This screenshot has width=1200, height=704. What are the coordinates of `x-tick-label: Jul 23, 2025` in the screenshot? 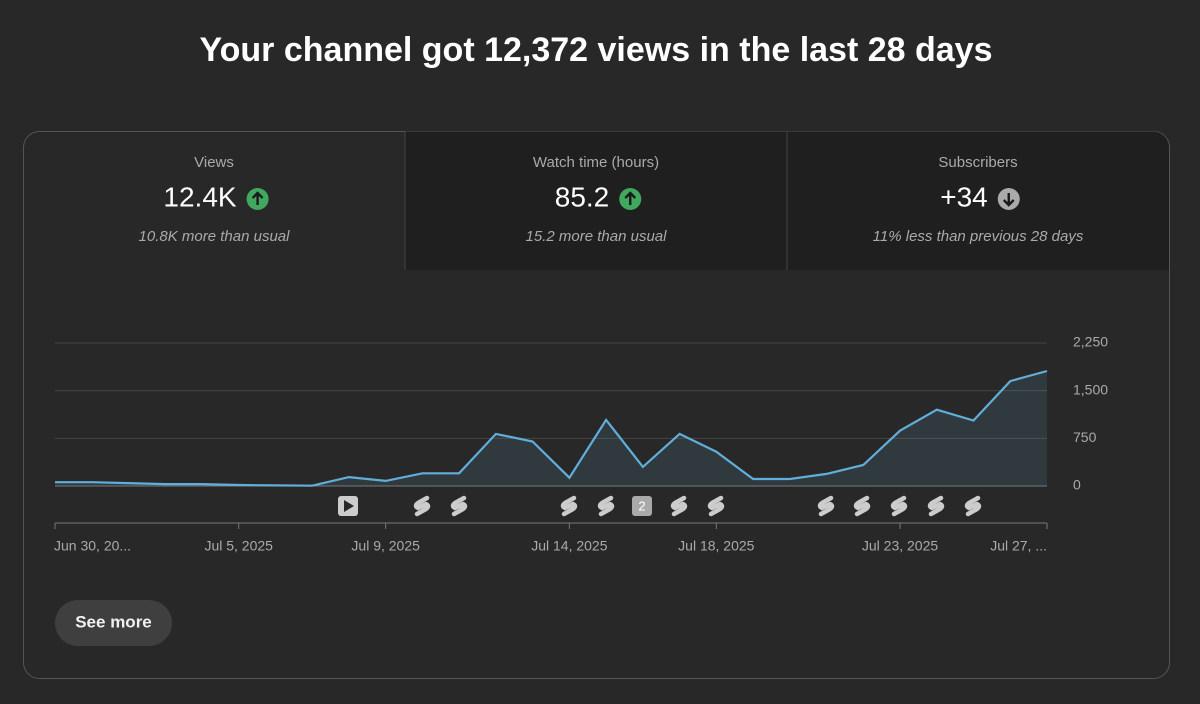 It's located at (900, 546).